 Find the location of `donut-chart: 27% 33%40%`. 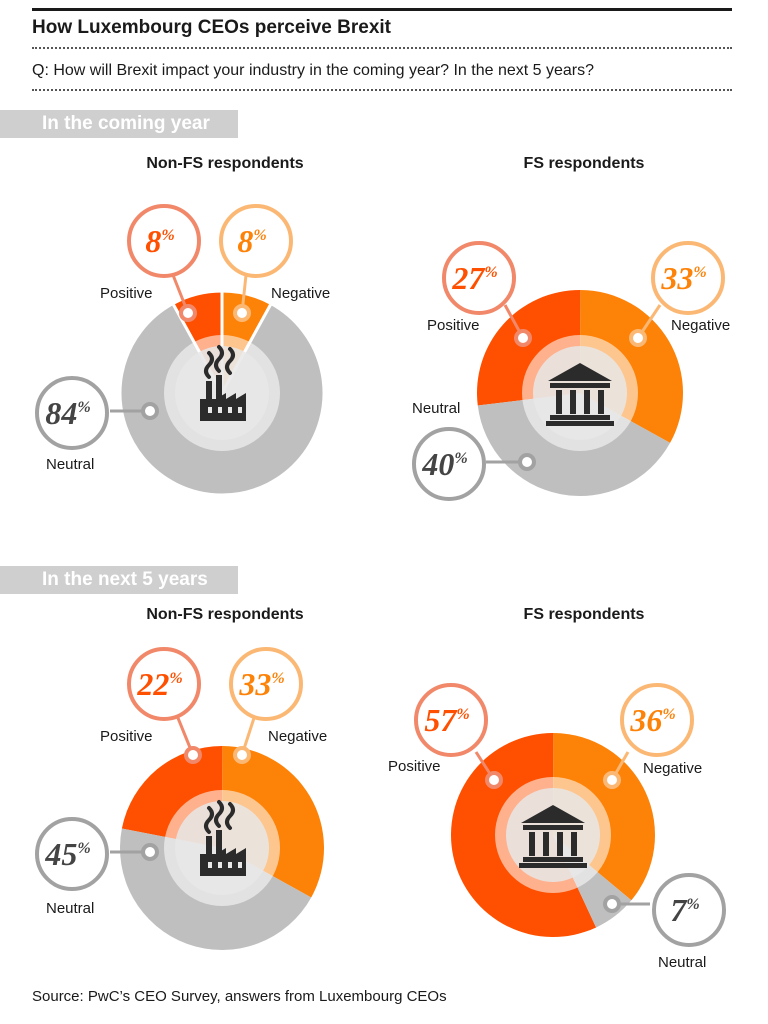

donut-chart: 27% 33%40% is located at coordinates (568, 371).